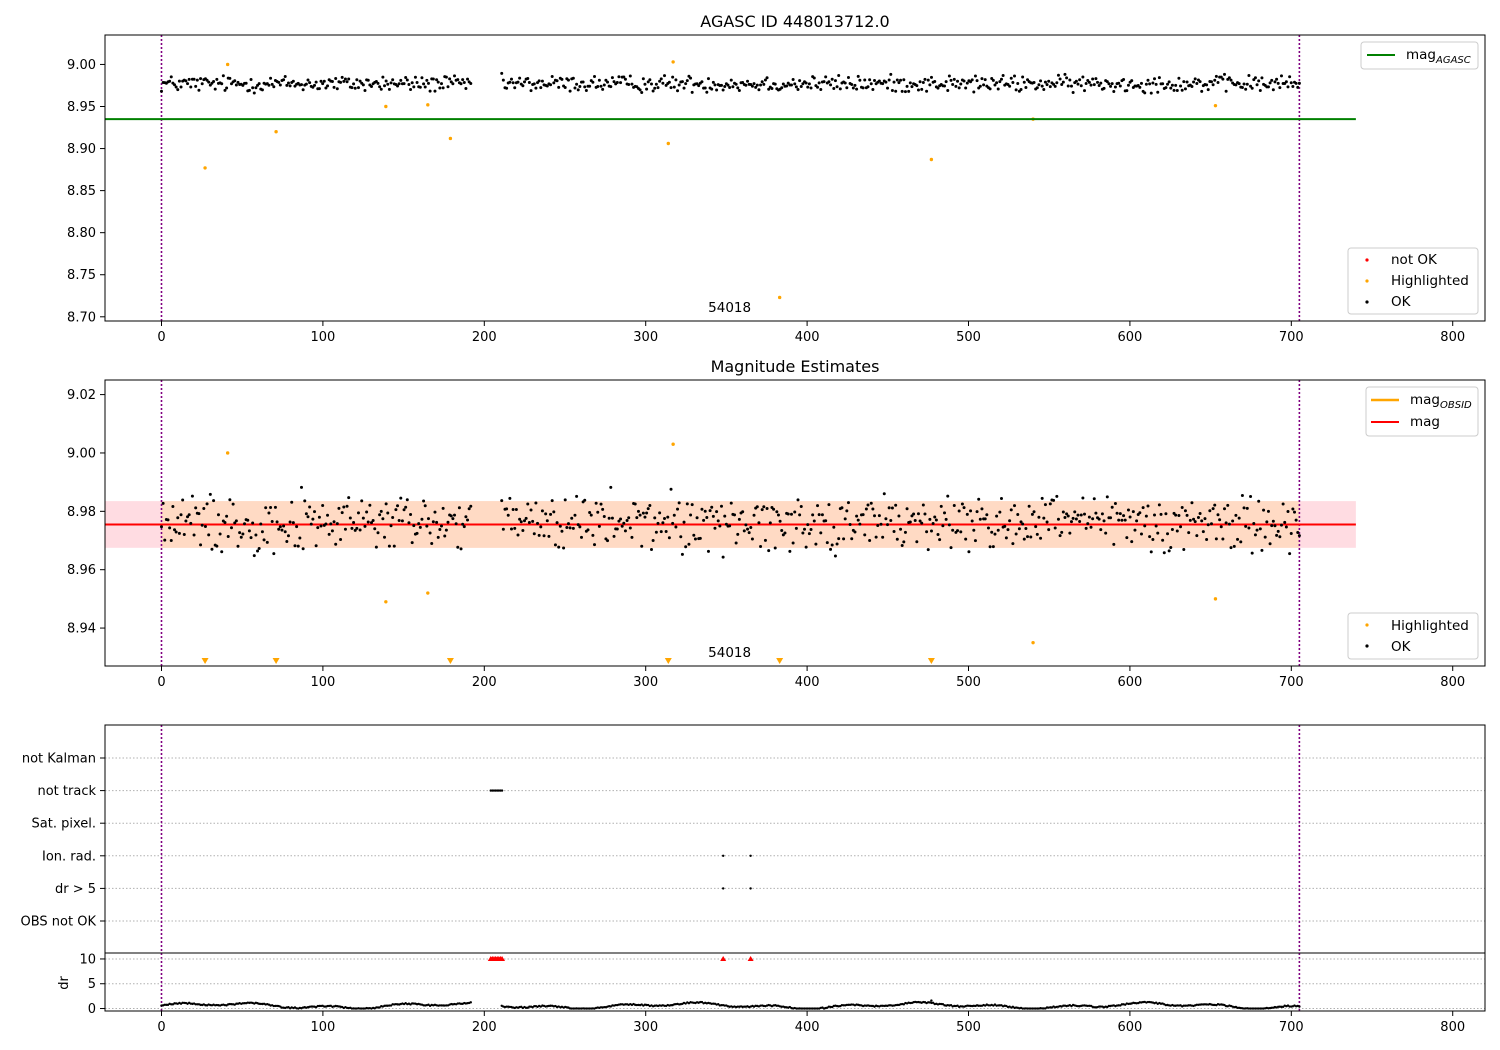 The width and height of the screenshot is (1500, 1050). What do you see at coordinates (1367, 646) in the screenshot?
I see `panel2-legend-marker-ok` at bounding box center [1367, 646].